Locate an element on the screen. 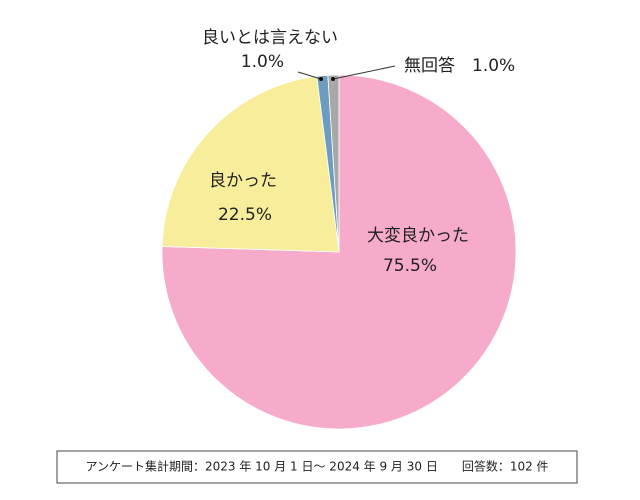 Image resolution: width=640 pixels, height=500 pixels. footer-box is located at coordinates (317, 467).